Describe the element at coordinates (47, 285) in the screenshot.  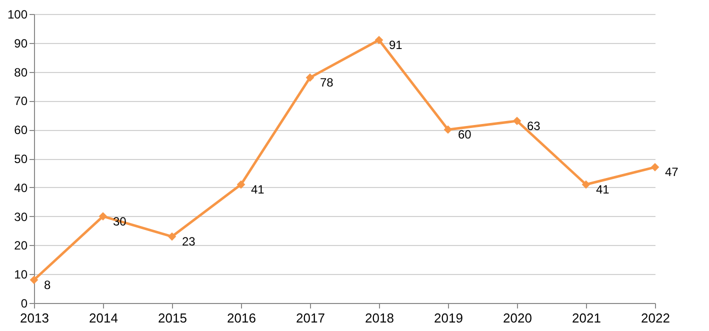
I see `data-label: 8` at that location.